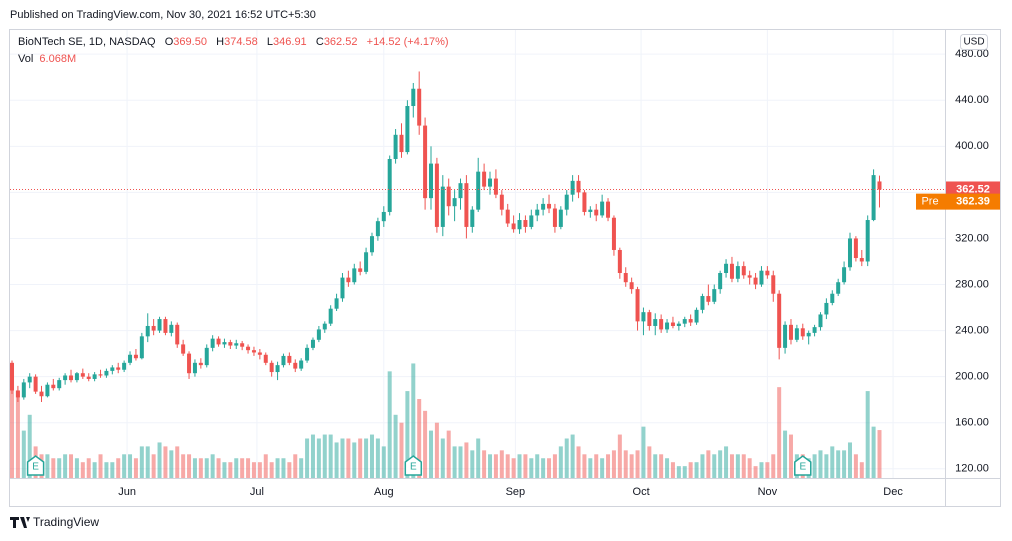 The width and height of the screenshot is (1012, 541). Describe the element at coordinates (516, 492) in the screenshot. I see `x-tick-label: Sep` at that location.